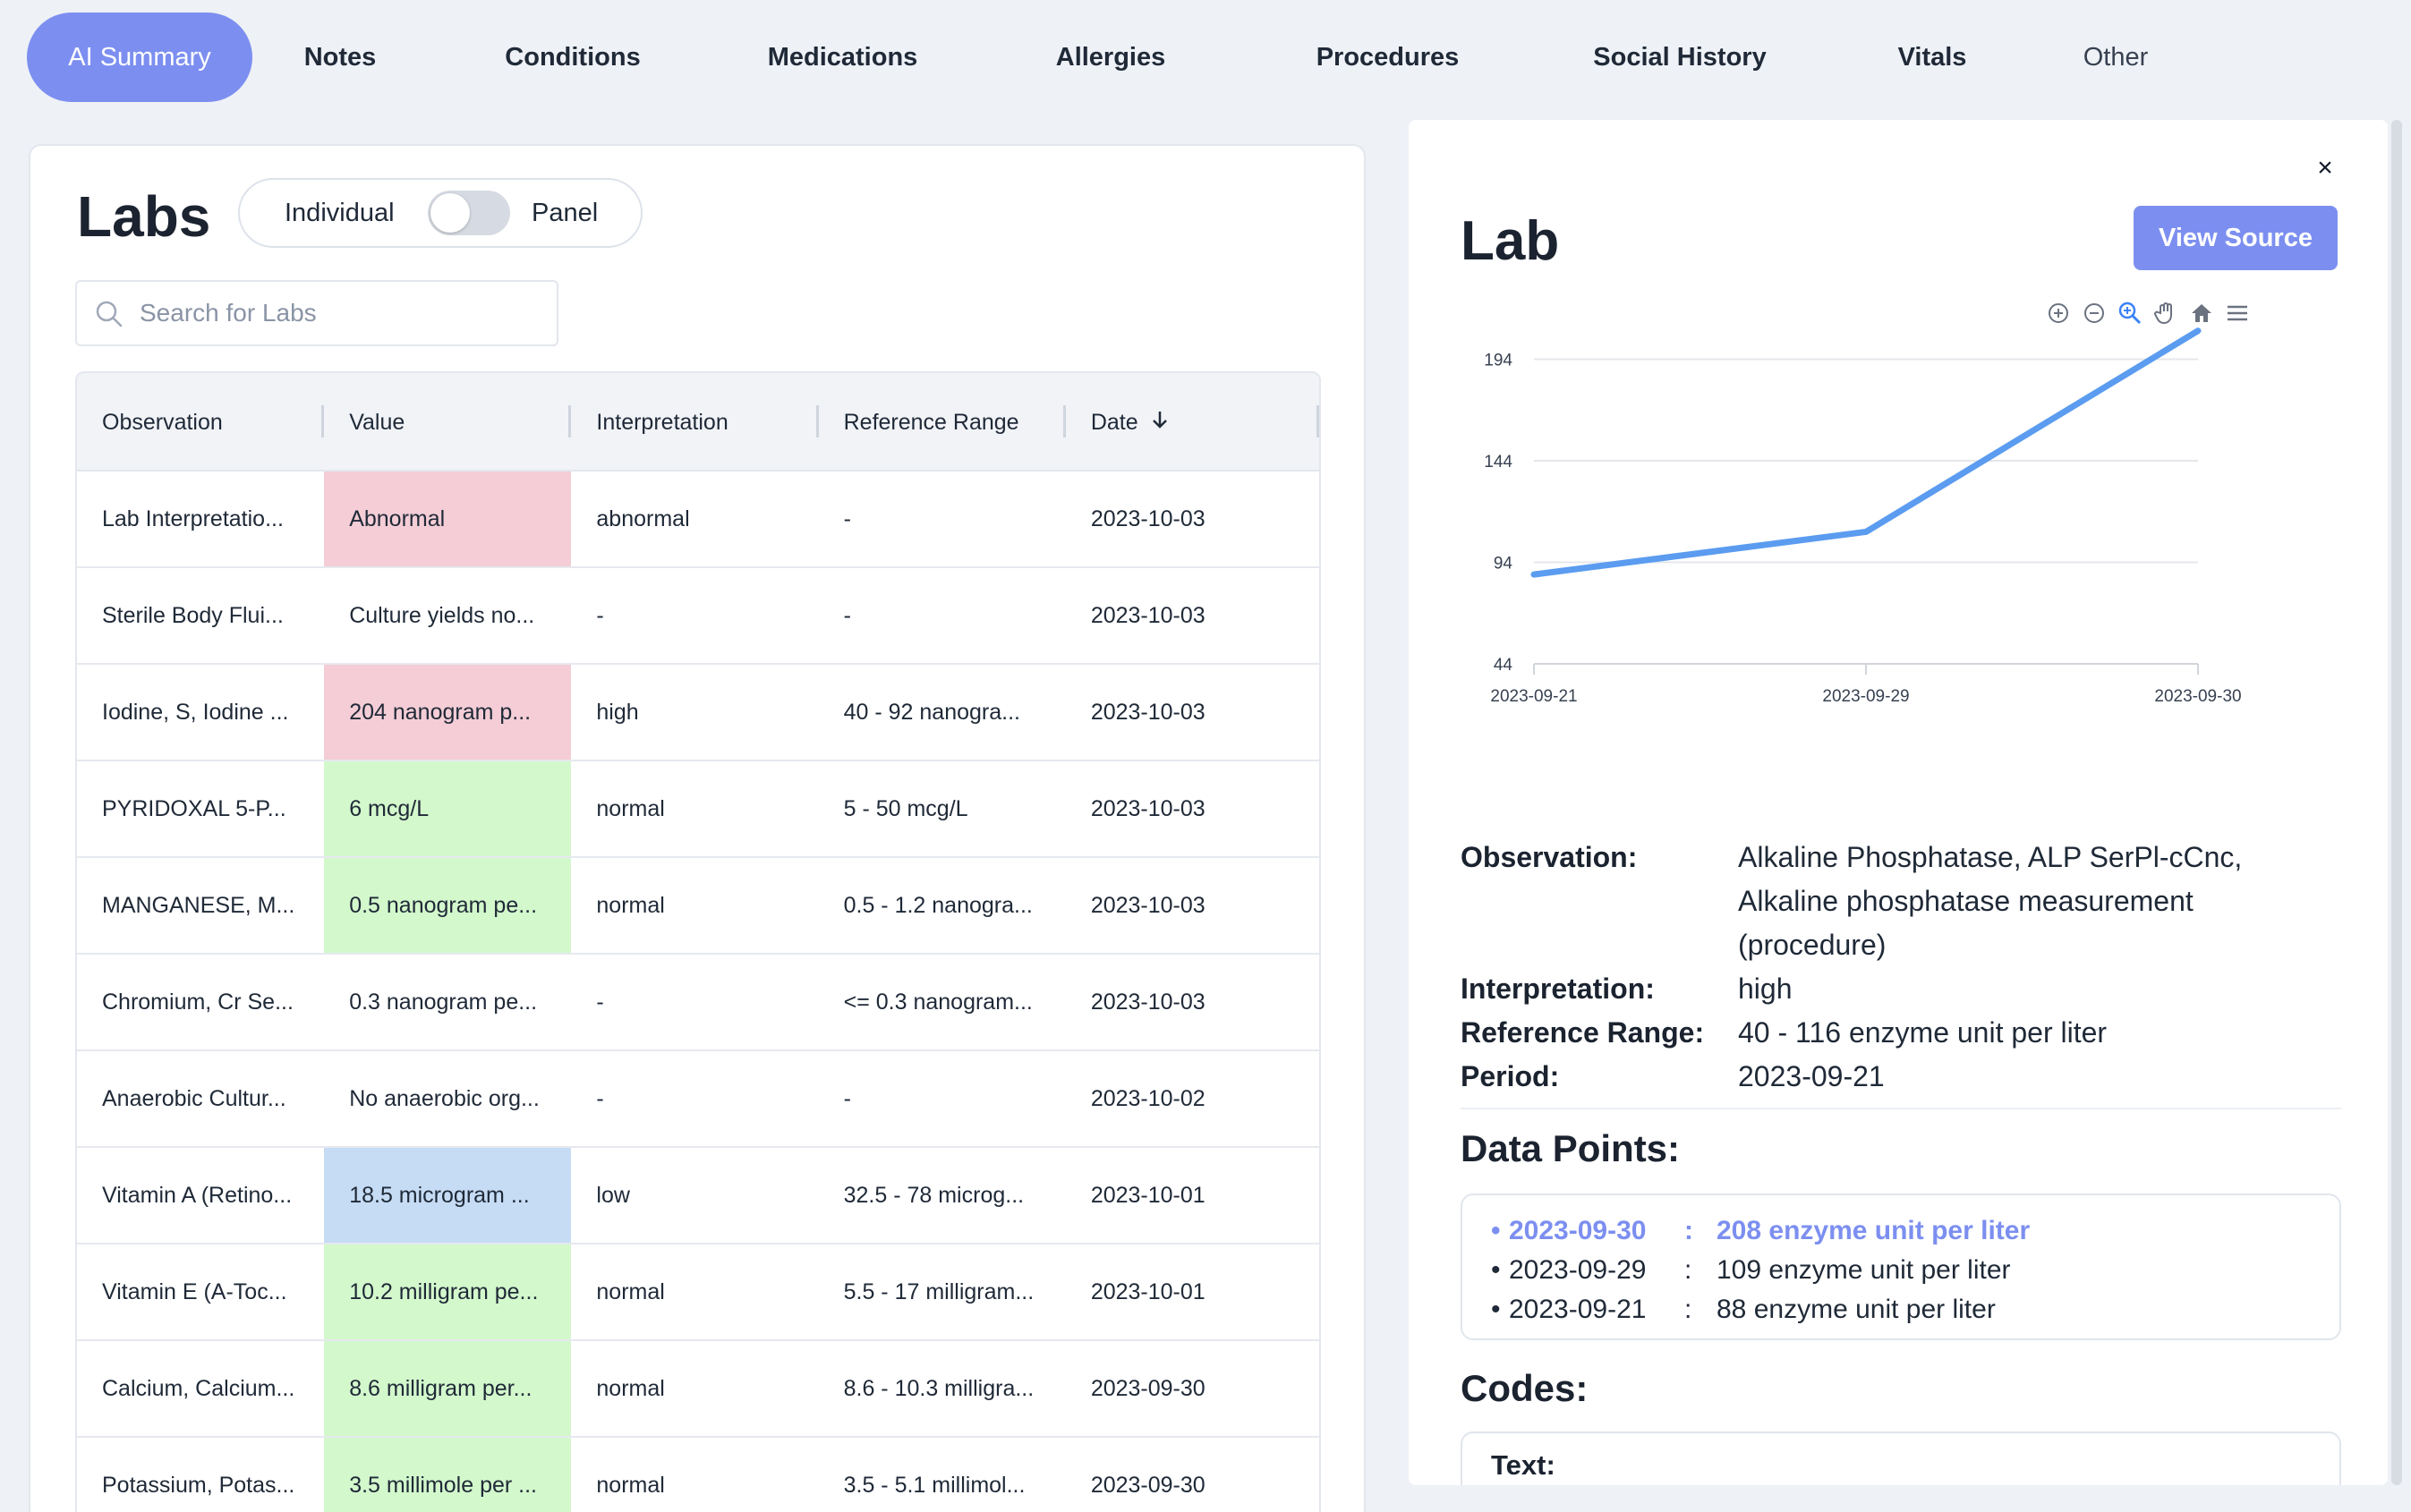 This screenshot has height=1512, width=2411. Describe the element at coordinates (2094, 313) in the screenshot. I see `zoom-out-icon` at that location.